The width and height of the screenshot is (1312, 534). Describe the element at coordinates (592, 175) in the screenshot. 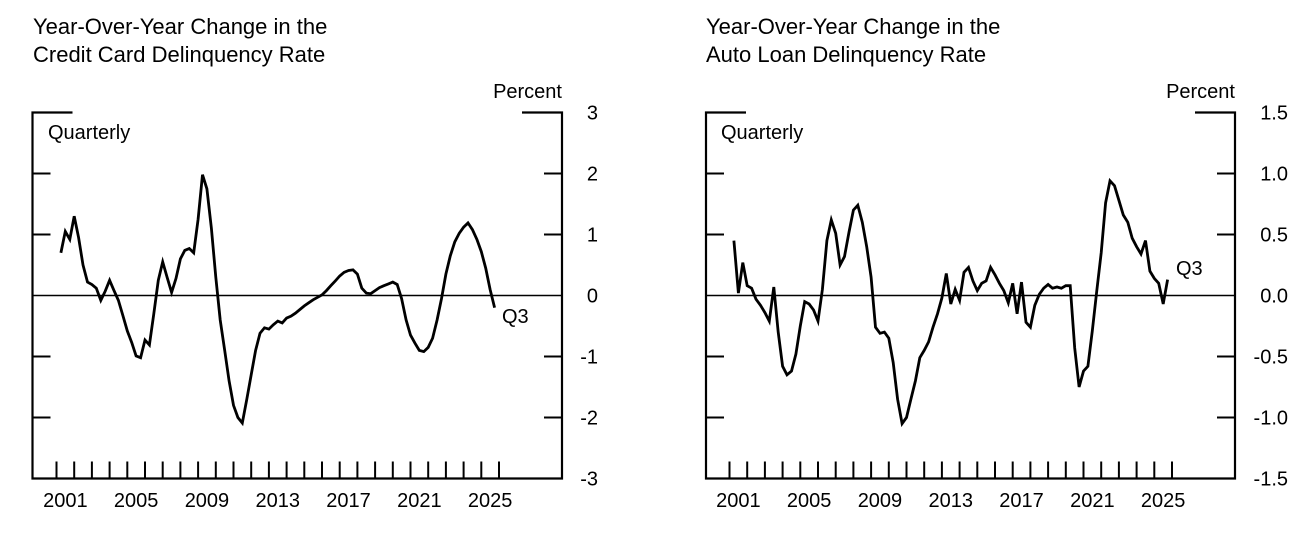

I see `y-tick-label: 2` at that location.